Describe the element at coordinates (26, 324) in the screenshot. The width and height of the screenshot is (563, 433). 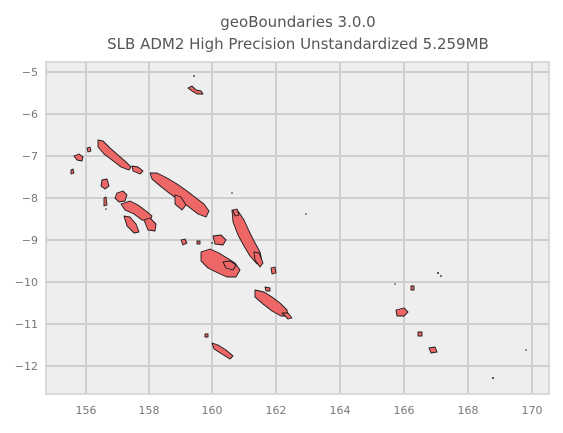
I see `y-tick-label: −11` at that location.